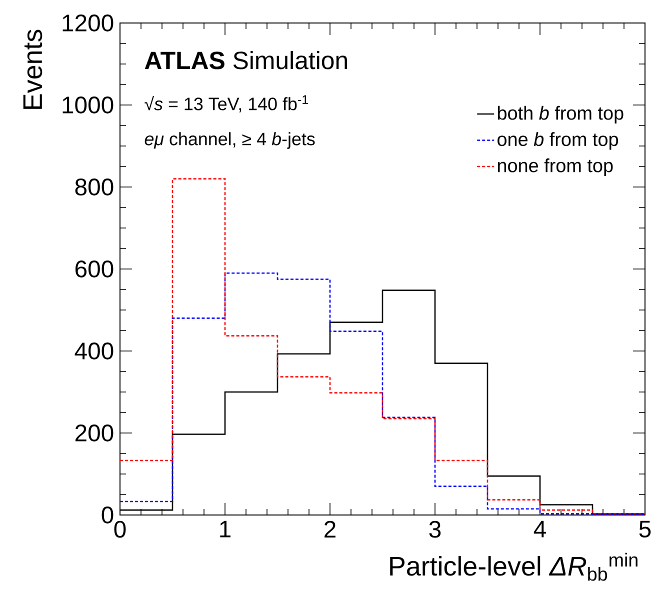 The width and height of the screenshot is (659, 600). What do you see at coordinates (330, 529) in the screenshot?
I see `x-tick-label: 2` at bounding box center [330, 529].